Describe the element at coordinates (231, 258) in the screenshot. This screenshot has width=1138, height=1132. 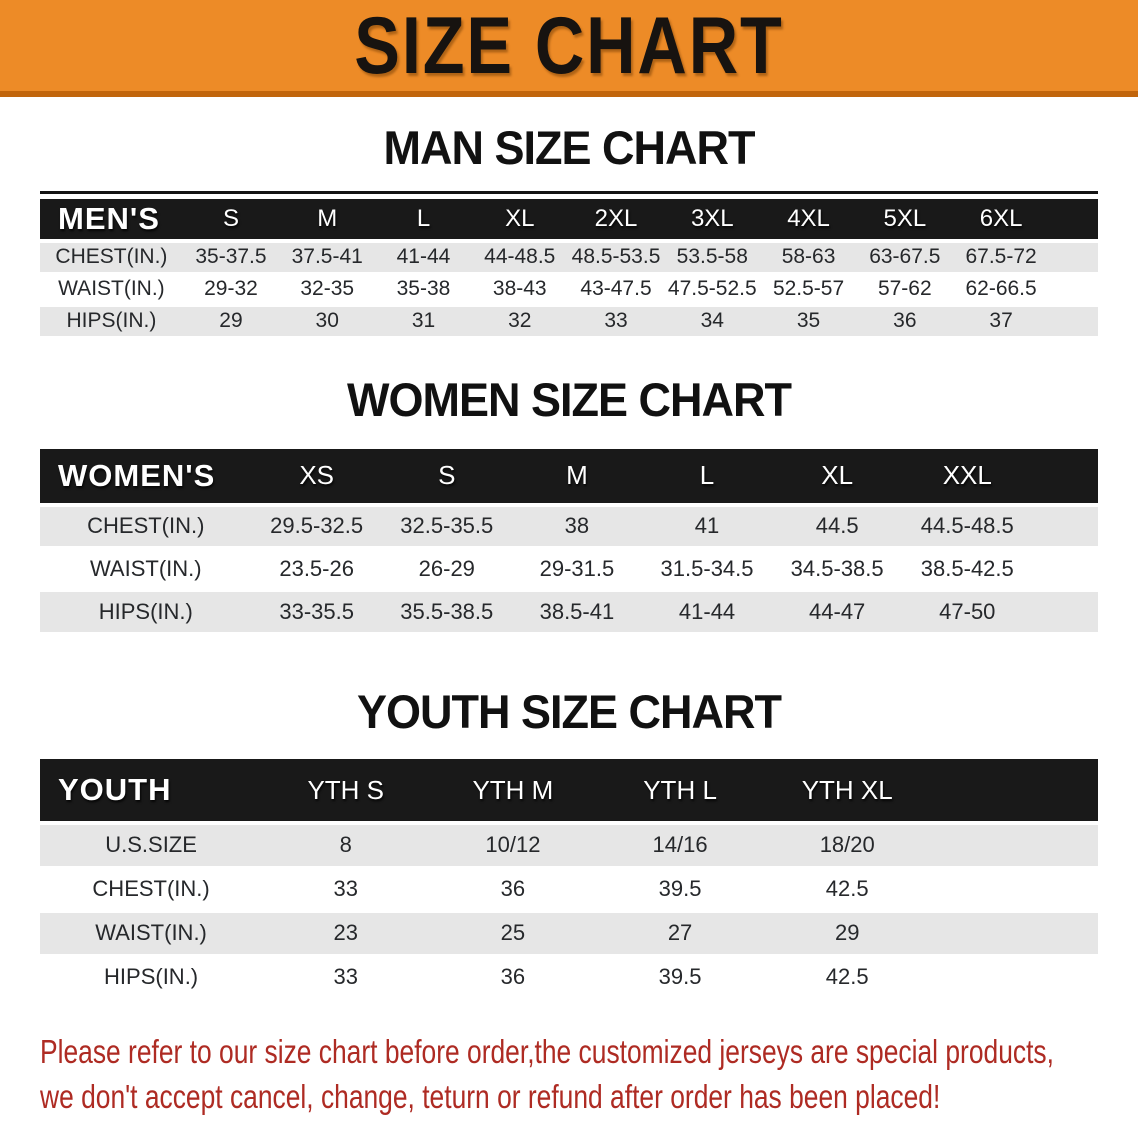
I see `table-cell: 35-37.5` at that location.